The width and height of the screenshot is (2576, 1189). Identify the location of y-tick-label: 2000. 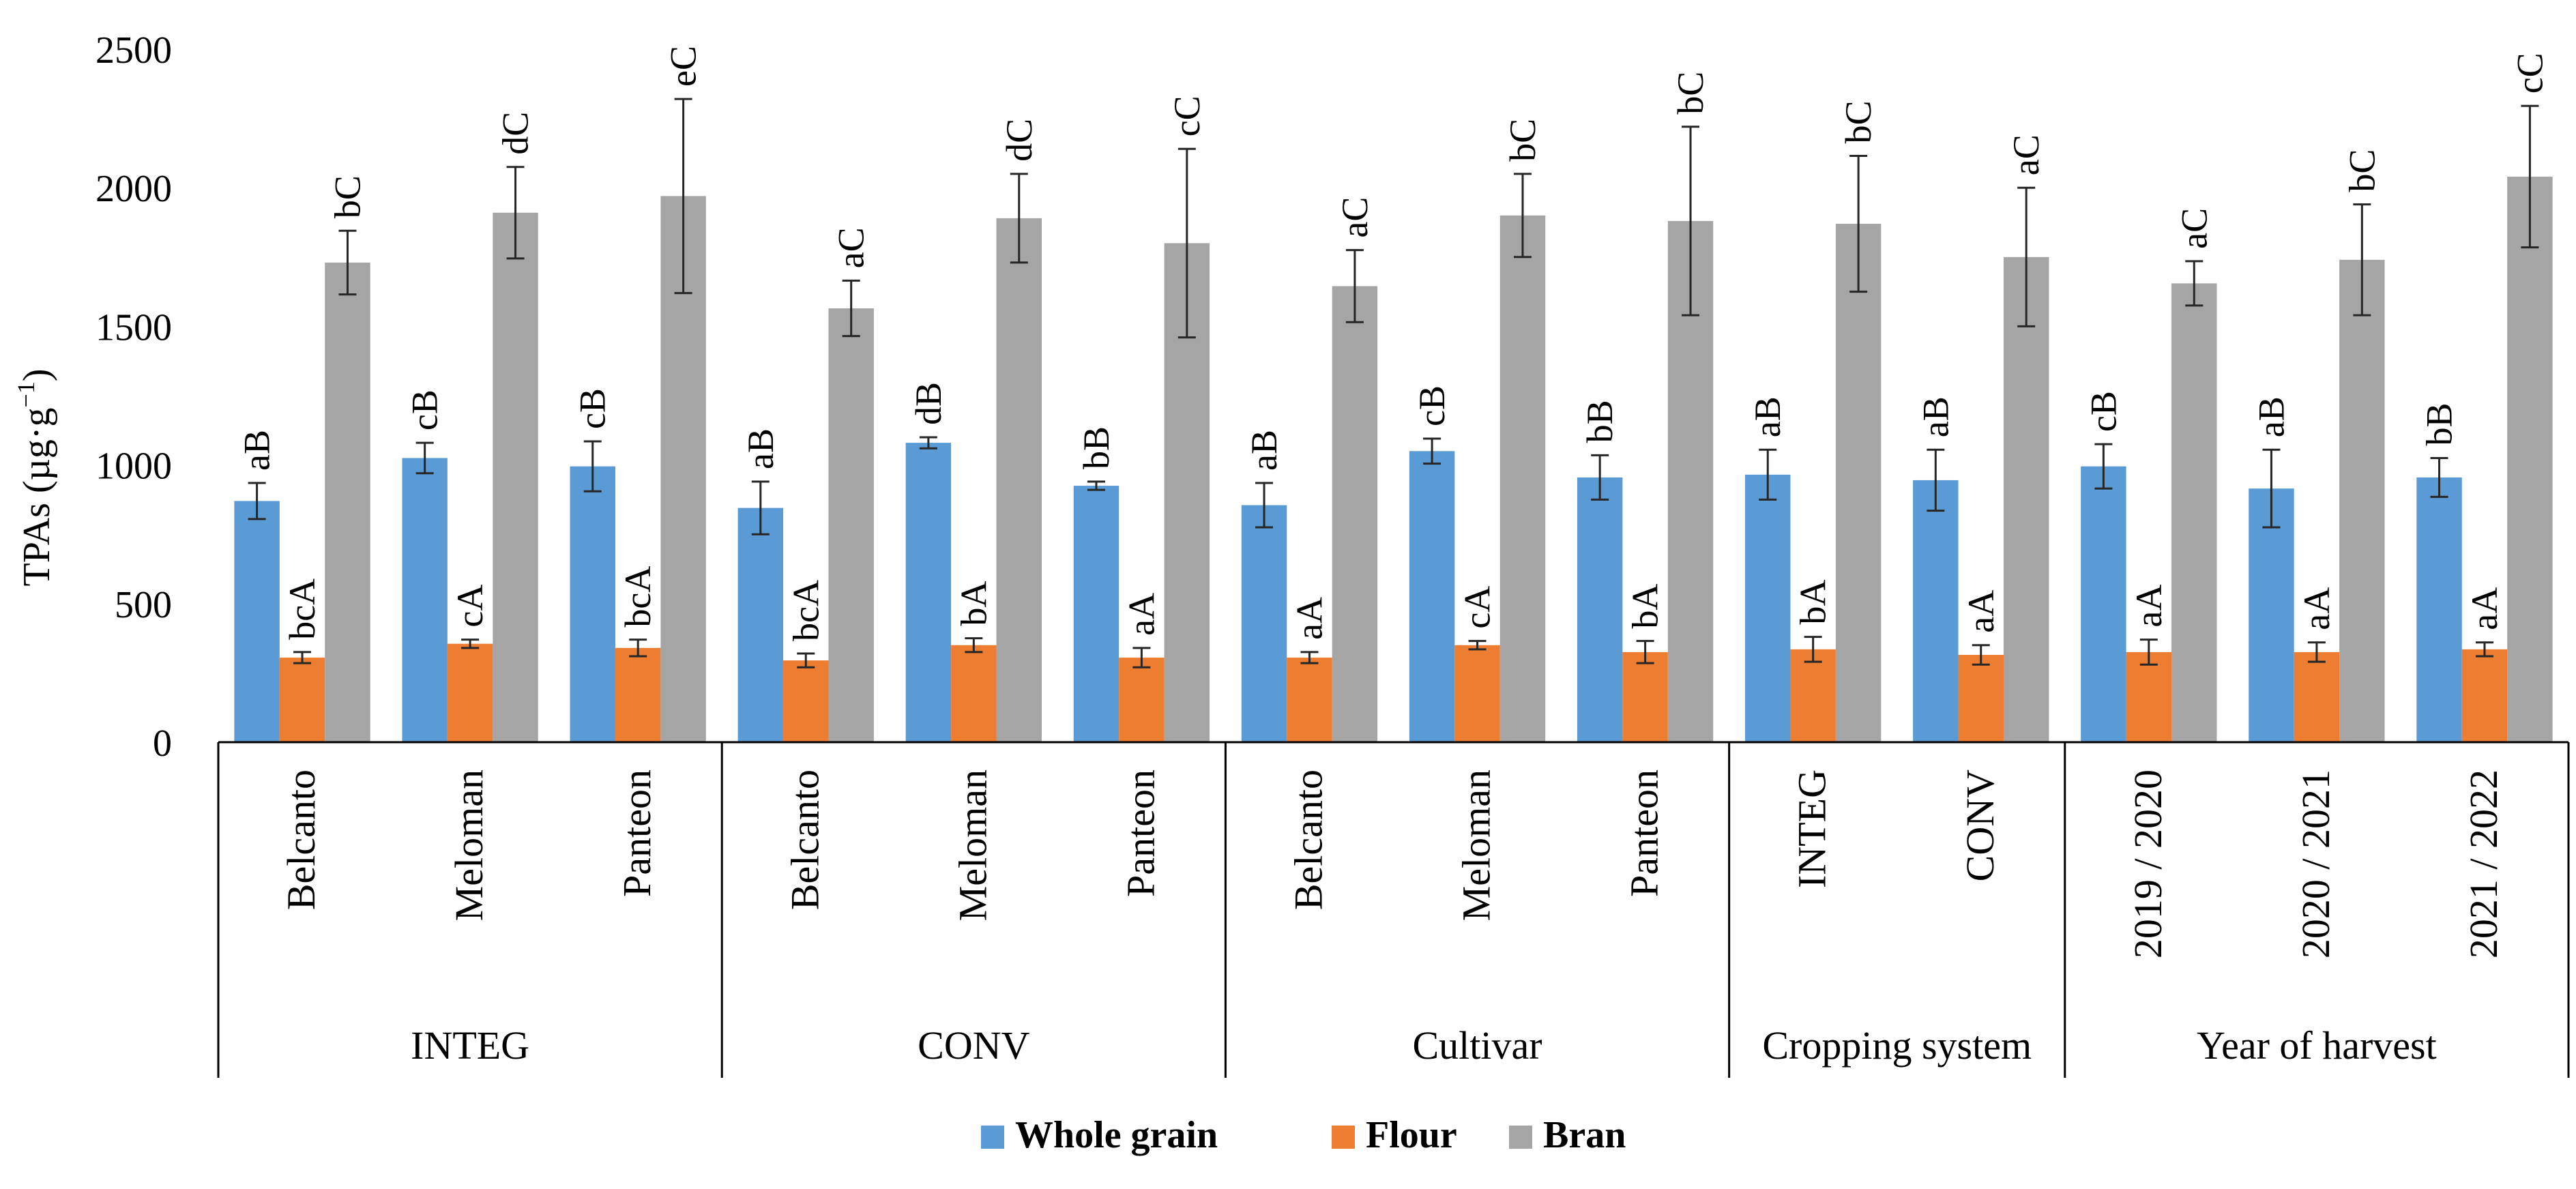
(134, 189).